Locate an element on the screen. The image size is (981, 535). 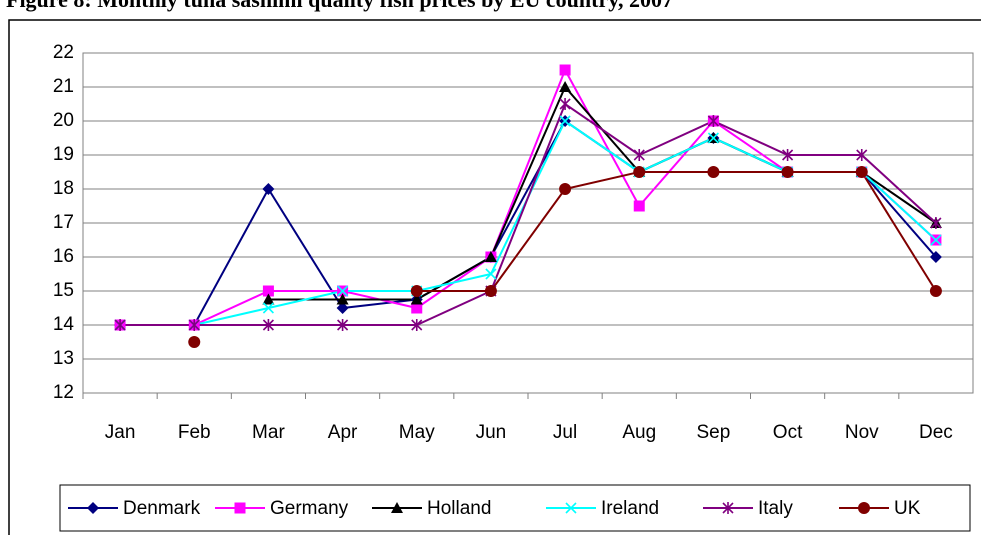
x-tick-label: Aug is located at coordinates (639, 432).